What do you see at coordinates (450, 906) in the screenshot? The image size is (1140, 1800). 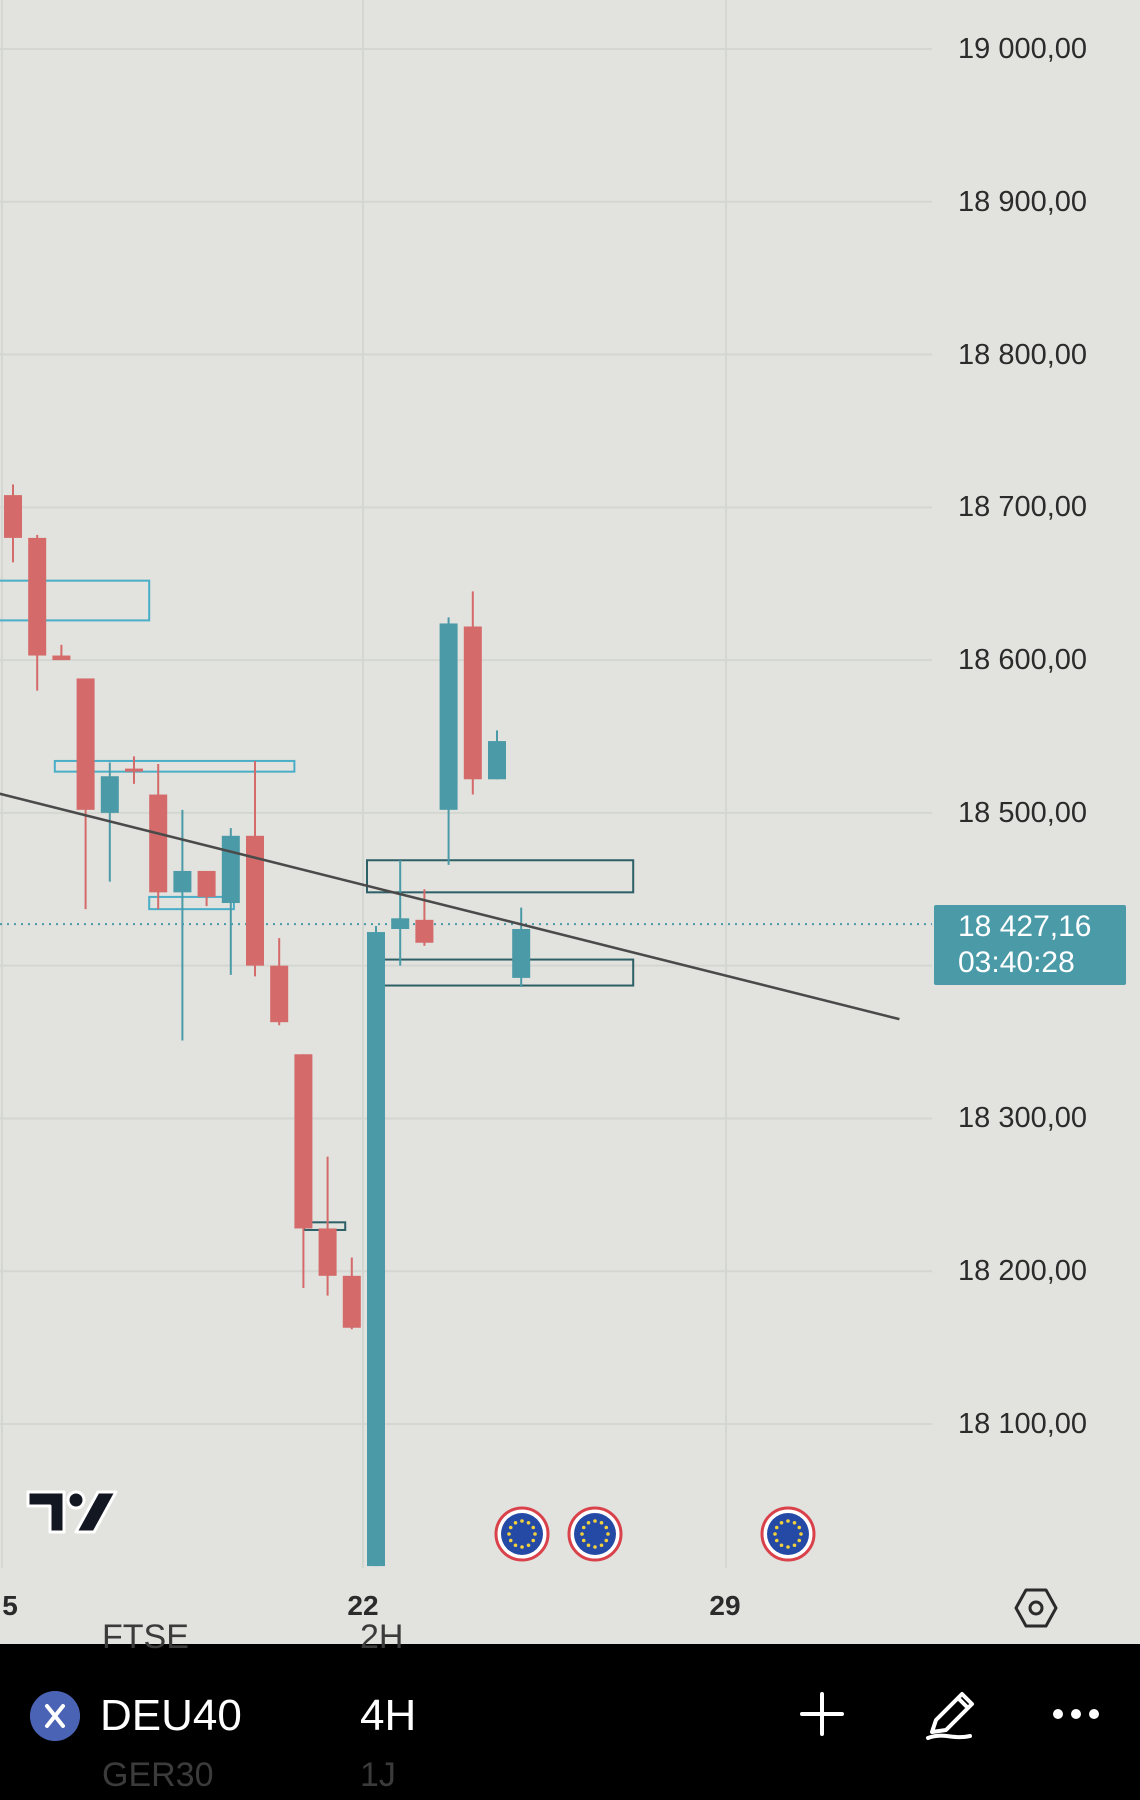 I see `trend-line` at bounding box center [450, 906].